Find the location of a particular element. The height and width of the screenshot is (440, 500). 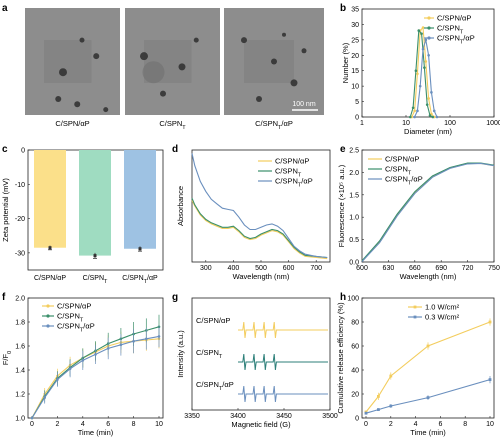

panel-label-c: c is located at coordinates (5, 149).